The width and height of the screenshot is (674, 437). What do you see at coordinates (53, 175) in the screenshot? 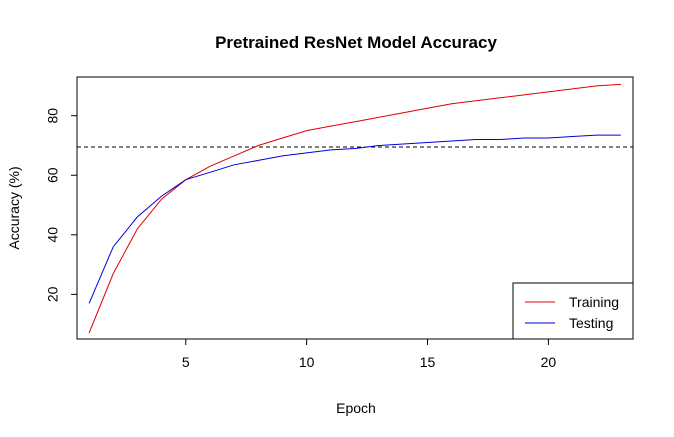
I see `y-tick-label: 60` at bounding box center [53, 175].